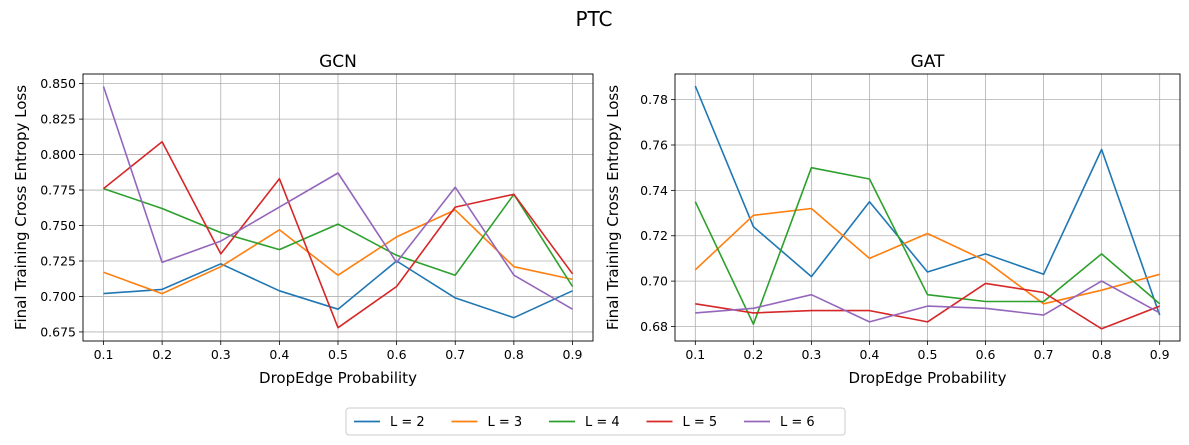 This screenshot has width=1189, height=445. Describe the element at coordinates (58, 296) in the screenshot. I see `y-tick-label: 0.700` at that location.